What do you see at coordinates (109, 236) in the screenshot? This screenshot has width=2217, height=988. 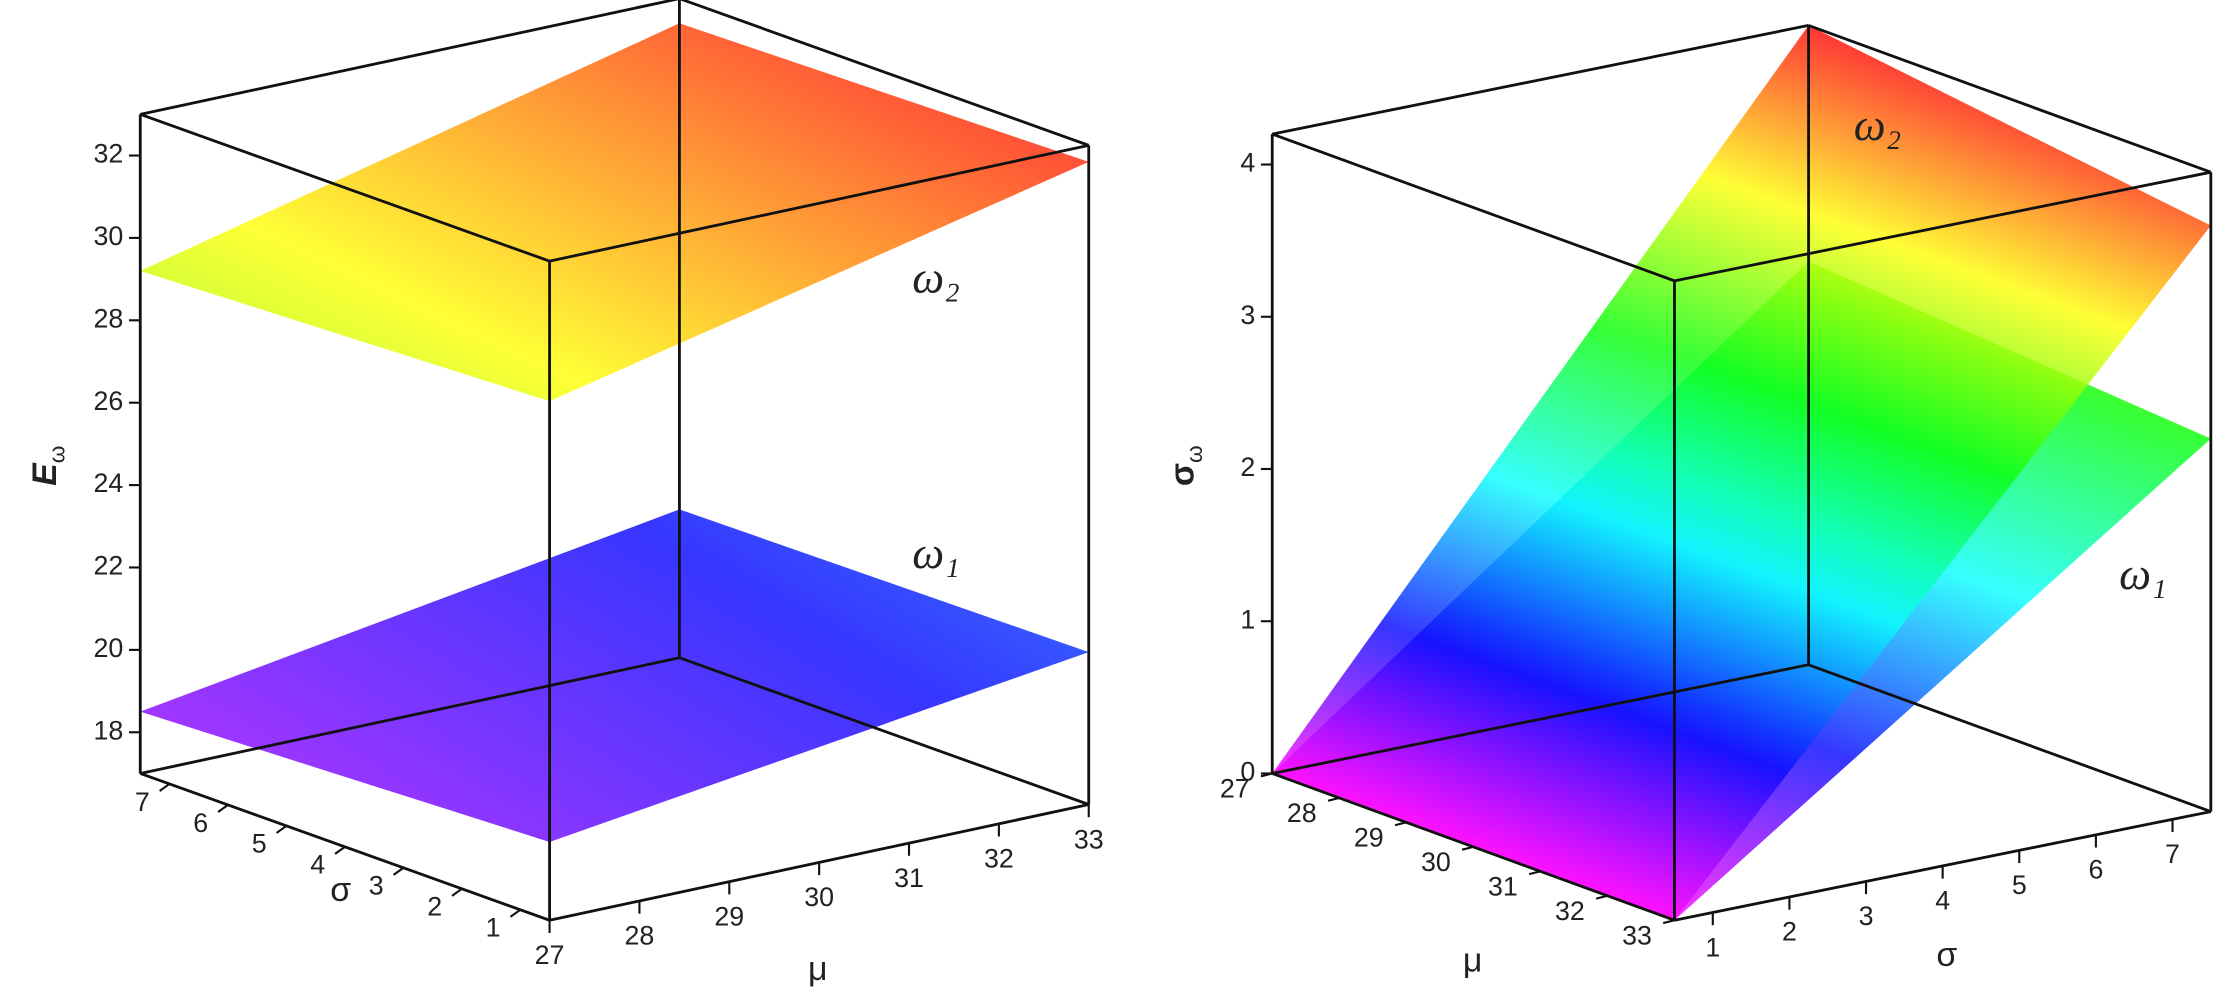 I see `z-tick-label: 30` at bounding box center [109, 236].